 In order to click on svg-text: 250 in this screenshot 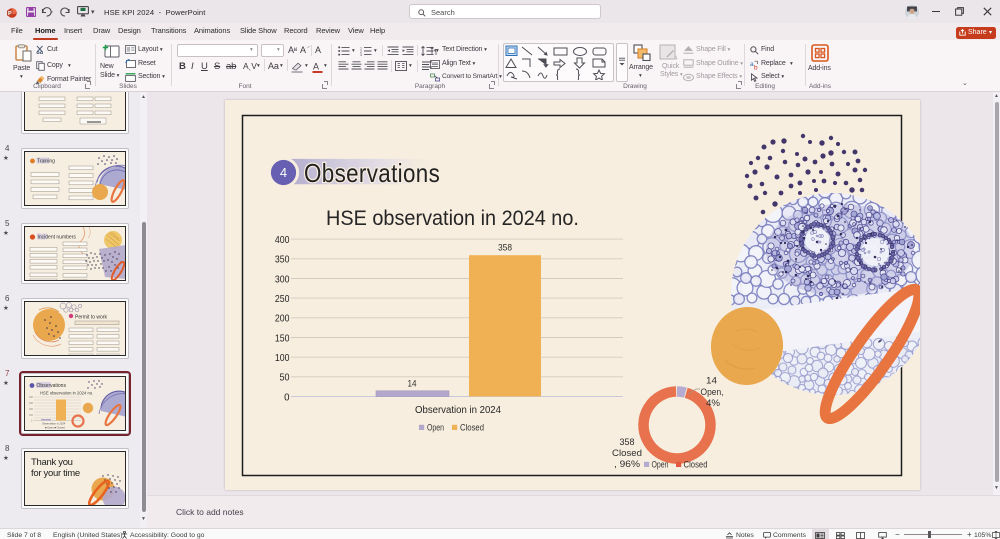, I will do `click(282, 299)`.